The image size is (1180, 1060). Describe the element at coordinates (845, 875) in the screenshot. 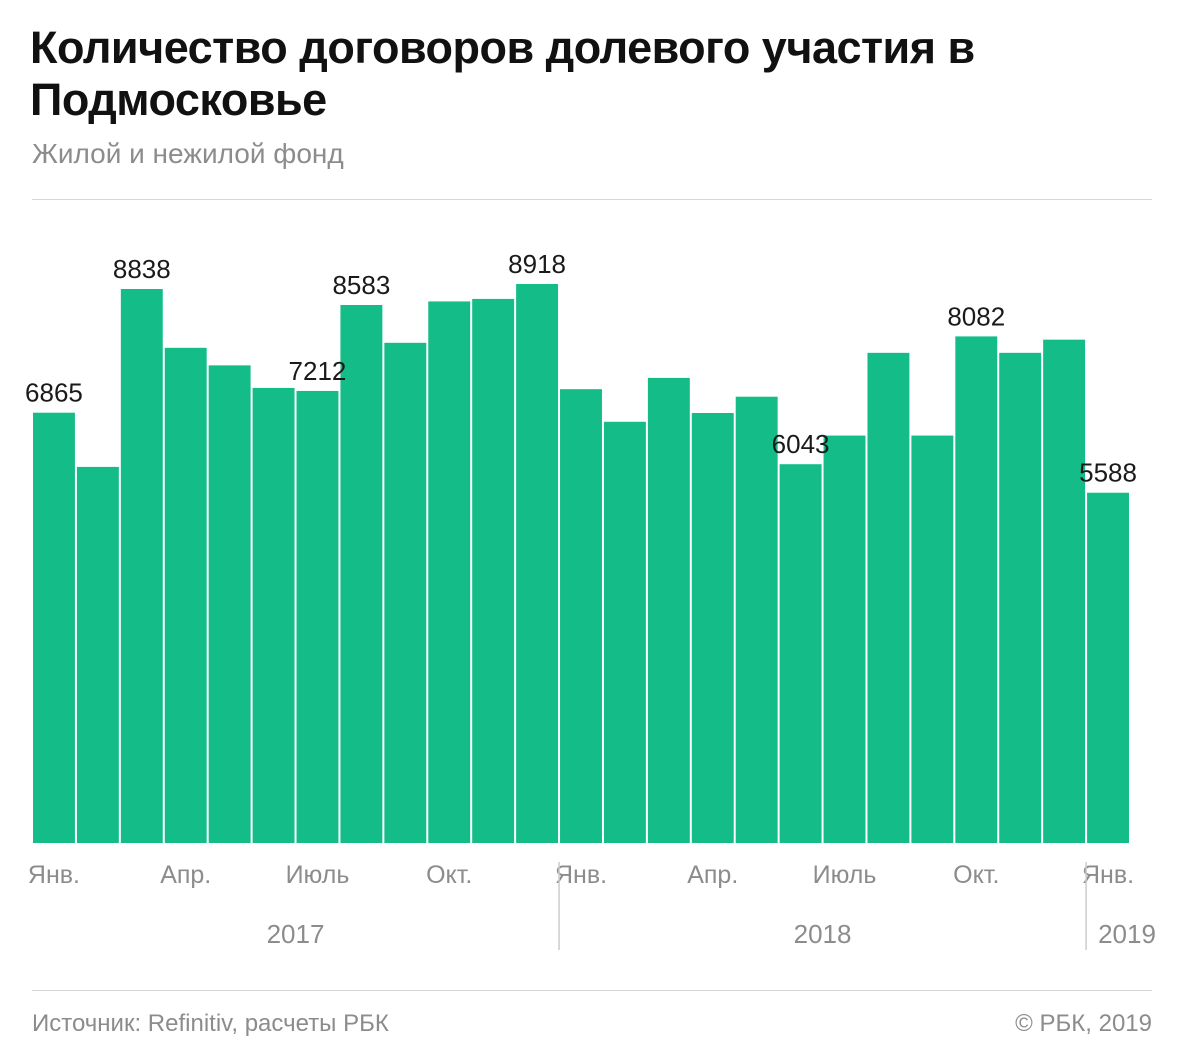

I see `month-tick-18: Июль` at that location.